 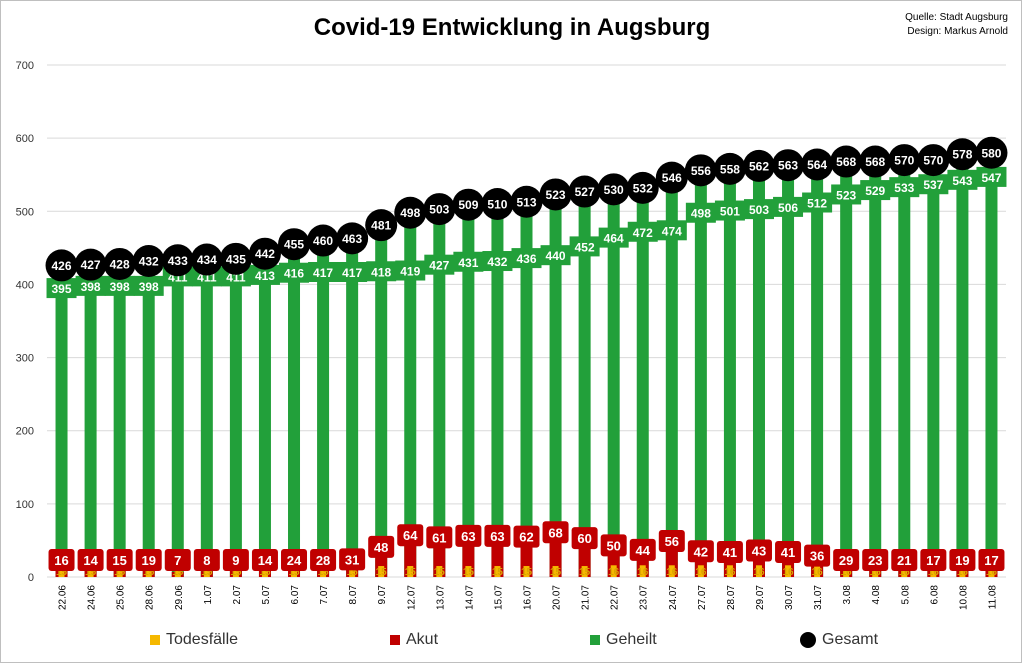 I want to click on label-geheilt: 547, so click(x=991, y=178).